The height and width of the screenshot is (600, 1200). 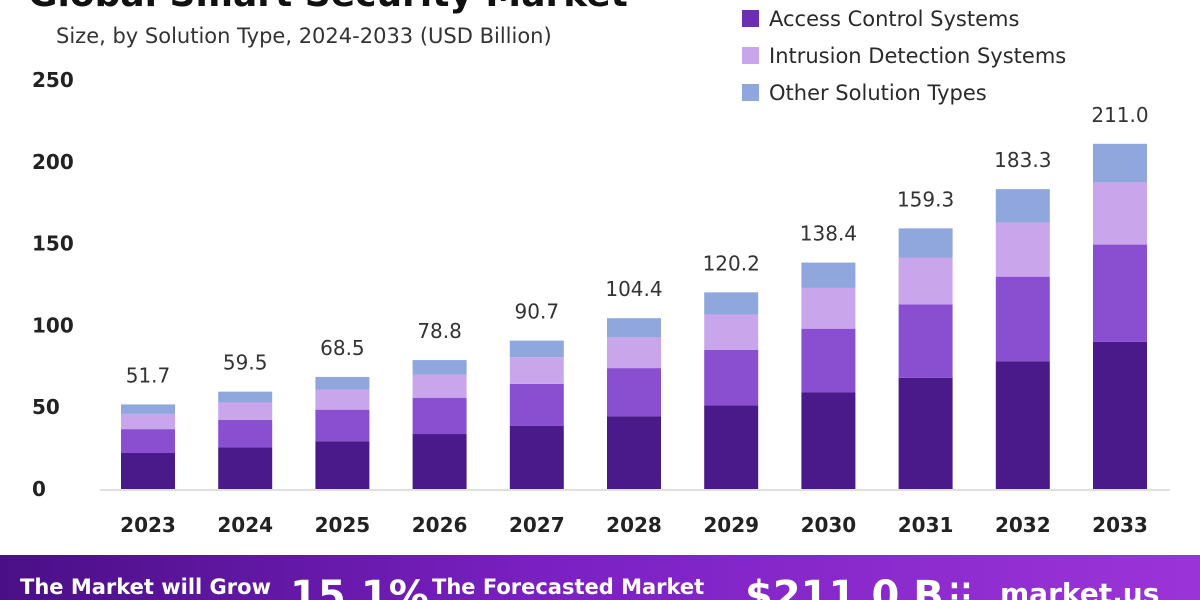 What do you see at coordinates (960, 587) in the screenshot?
I see `logo-icon: ∷` at bounding box center [960, 587].